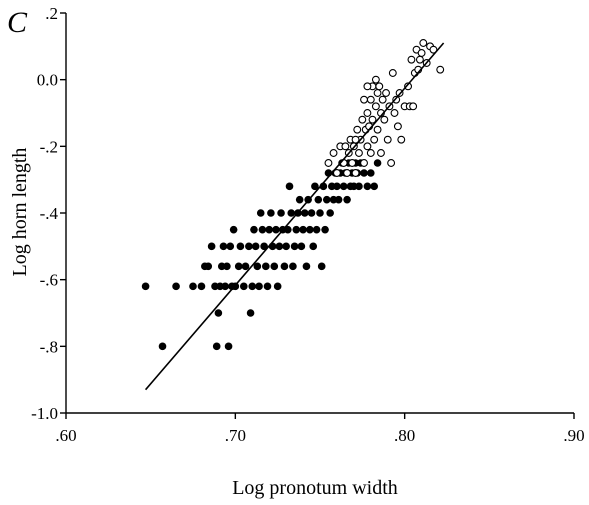 This screenshot has height=505, width=589. I want to click on y-tick-label: 0.0, so click(47, 80).